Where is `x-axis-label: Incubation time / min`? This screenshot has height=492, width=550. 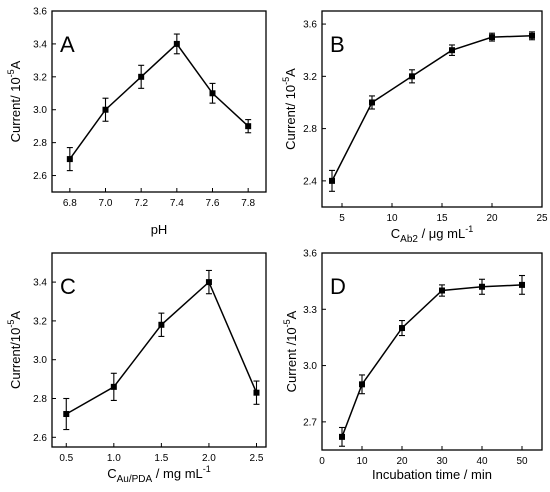
x-axis-label: Incubation time / min is located at coordinates (432, 474).